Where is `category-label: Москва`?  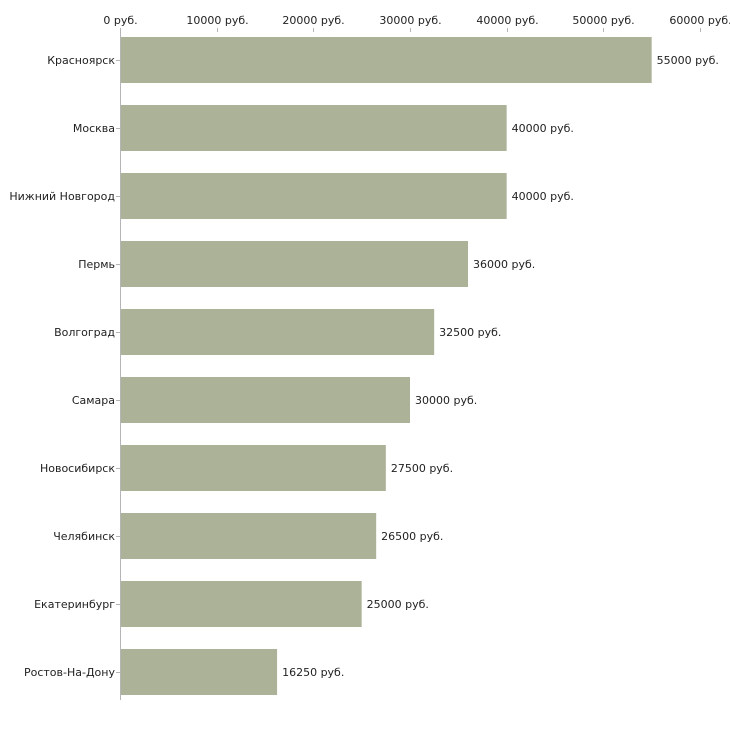
category-label: Москва is located at coordinates (94, 128).